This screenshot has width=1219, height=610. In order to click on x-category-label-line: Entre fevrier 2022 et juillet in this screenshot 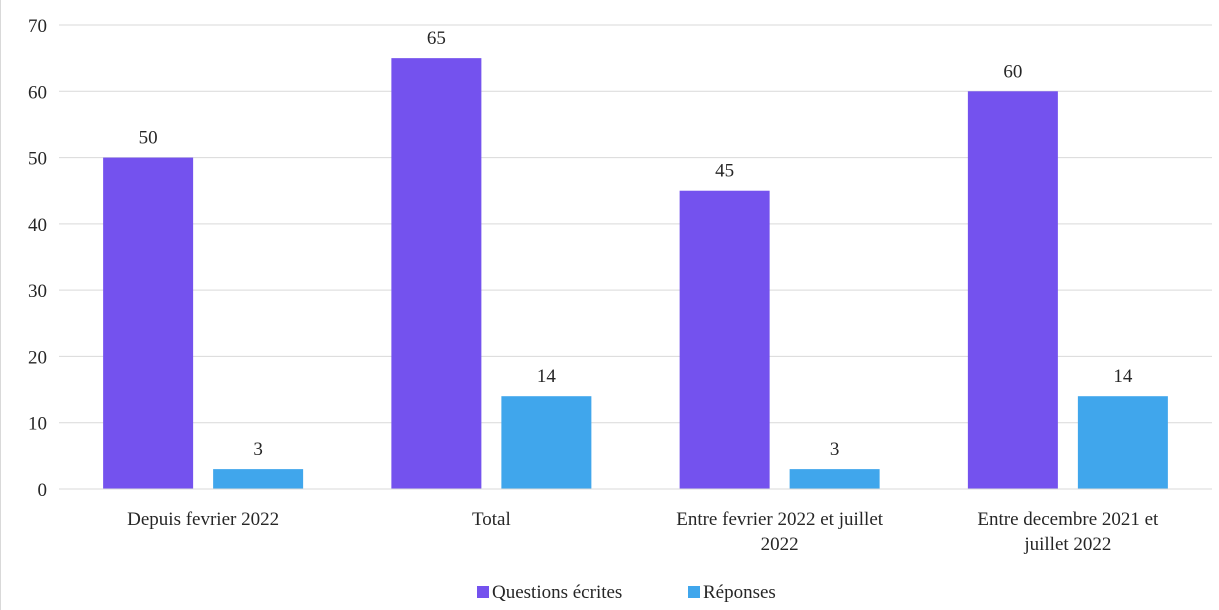, I will do `click(780, 519)`.